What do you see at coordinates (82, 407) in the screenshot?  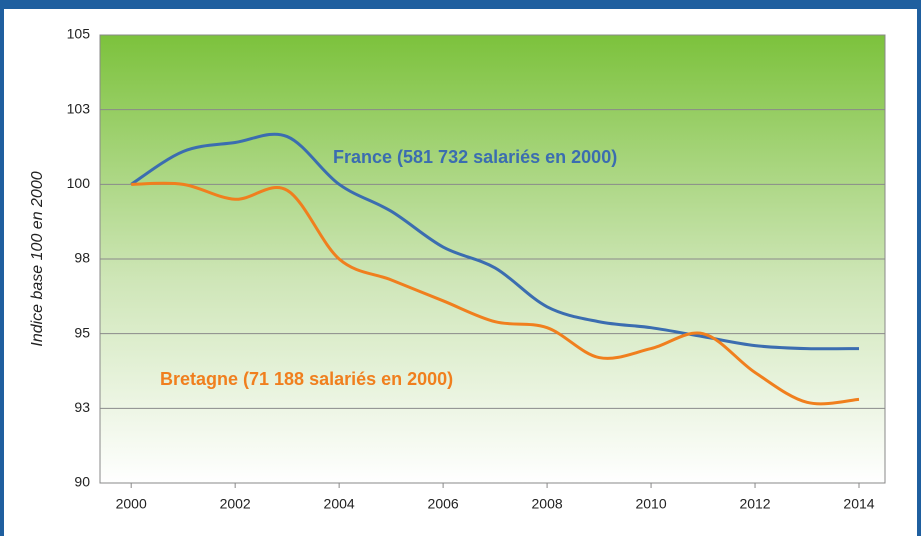 I see `y-tick-label: 93` at bounding box center [82, 407].